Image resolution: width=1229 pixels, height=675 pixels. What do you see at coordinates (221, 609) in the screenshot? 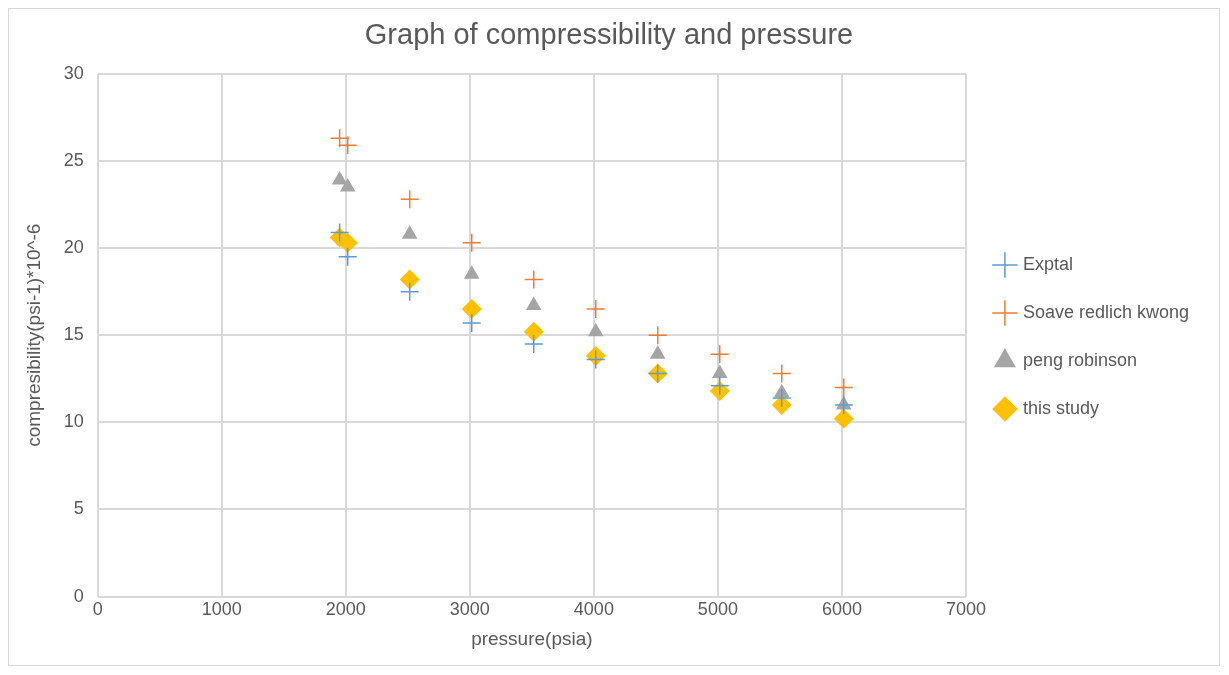
I see `x-tick-label: 1000` at bounding box center [221, 609].